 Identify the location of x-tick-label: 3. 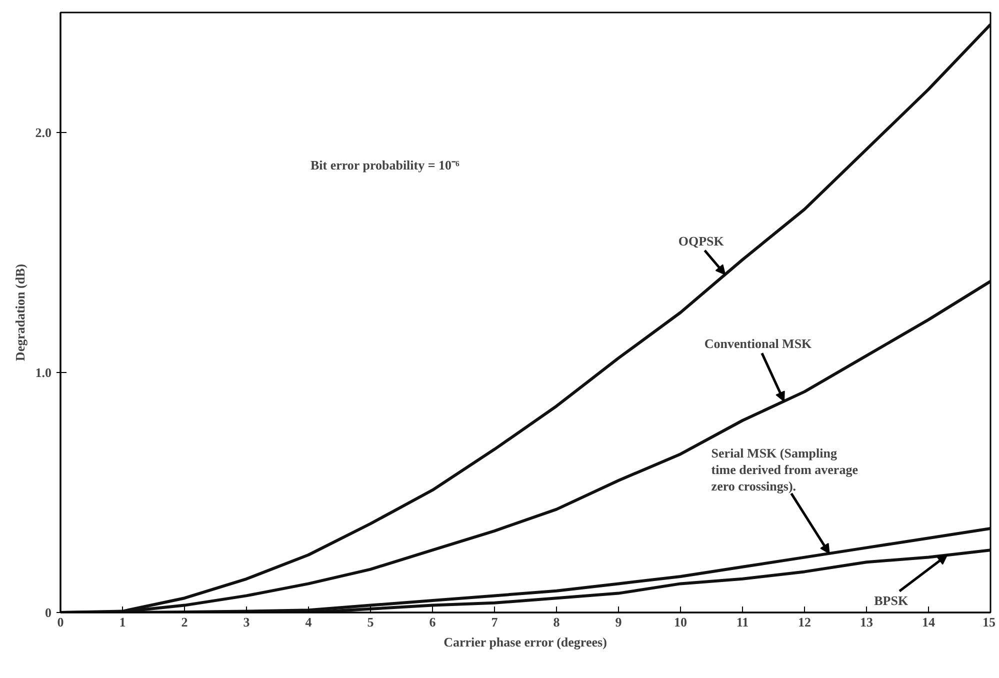
(246, 622).